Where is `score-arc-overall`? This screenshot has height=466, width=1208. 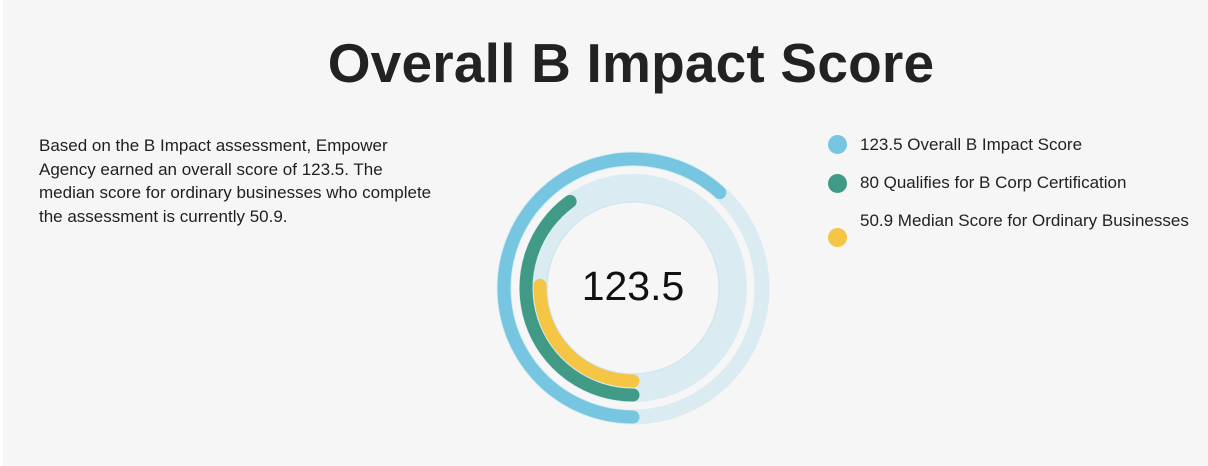
score-arc-overall is located at coordinates (612, 288).